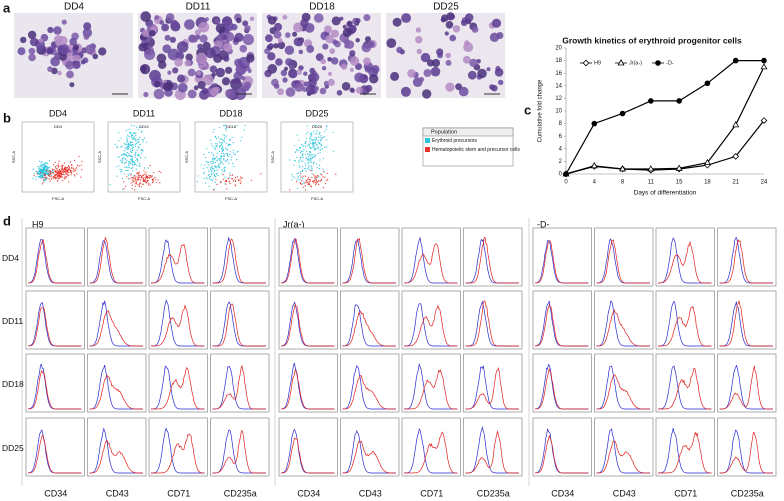 The width and height of the screenshot is (784, 501). I want to click on group-label: -D-, so click(543, 224).